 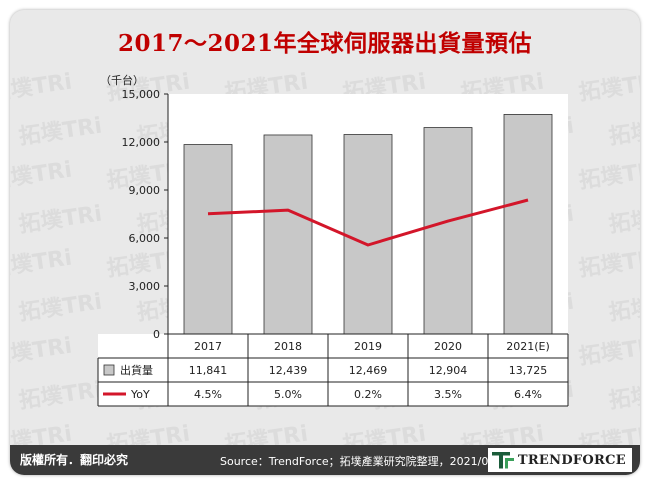 What do you see at coordinates (208, 346) in the screenshot?
I see `x-category-label: 2017` at bounding box center [208, 346].